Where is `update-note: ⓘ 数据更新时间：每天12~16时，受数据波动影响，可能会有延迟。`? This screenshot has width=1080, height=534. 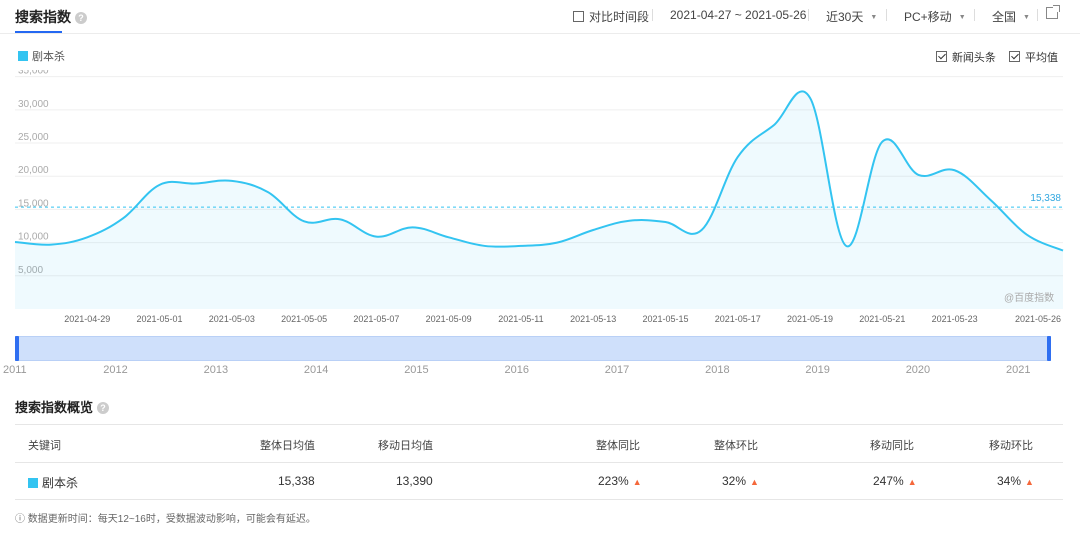
update-note: ⓘ 数据更新时间：每天12~16时，受数据波动影响，可能会有延迟。 is located at coordinates (165, 519).